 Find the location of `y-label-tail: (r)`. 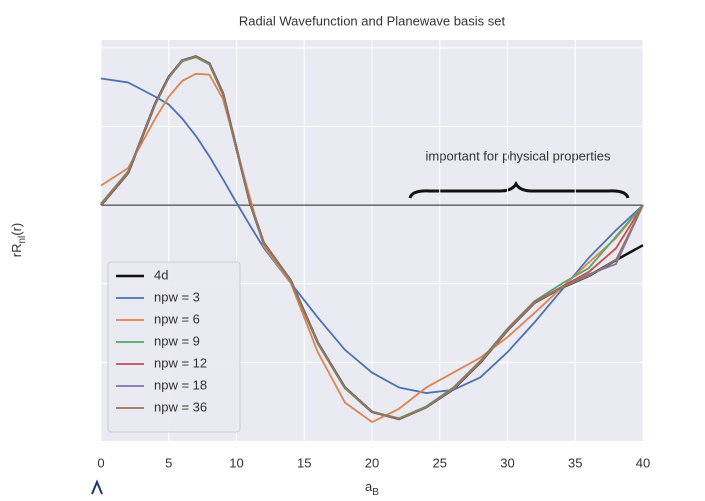

y-label-tail: (r) is located at coordinates (16, 229).